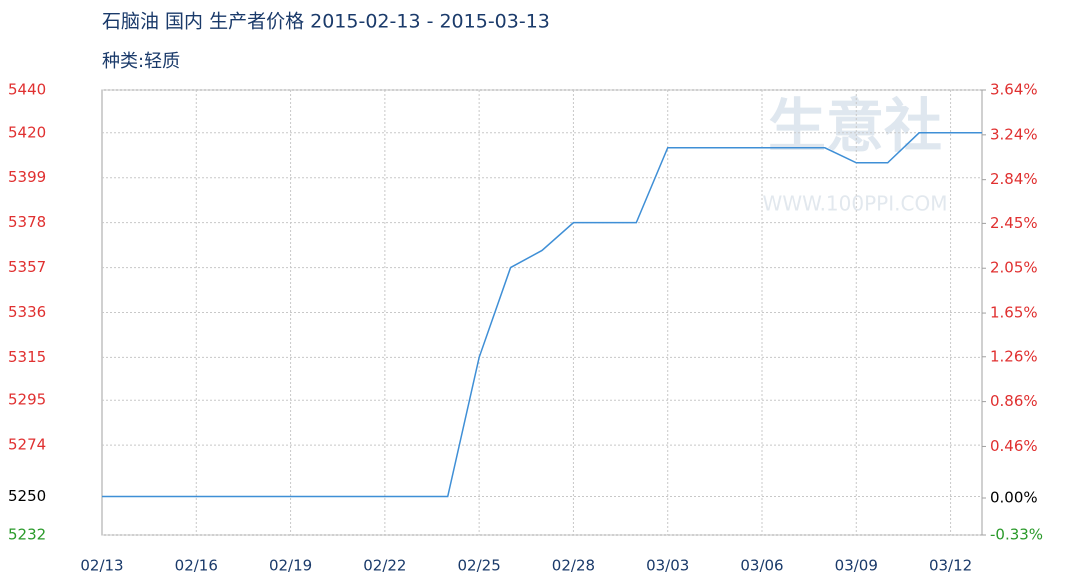 This screenshot has width=1067, height=582. Describe the element at coordinates (27, 400) in the screenshot. I see `y-tick-label: 5295` at that location.